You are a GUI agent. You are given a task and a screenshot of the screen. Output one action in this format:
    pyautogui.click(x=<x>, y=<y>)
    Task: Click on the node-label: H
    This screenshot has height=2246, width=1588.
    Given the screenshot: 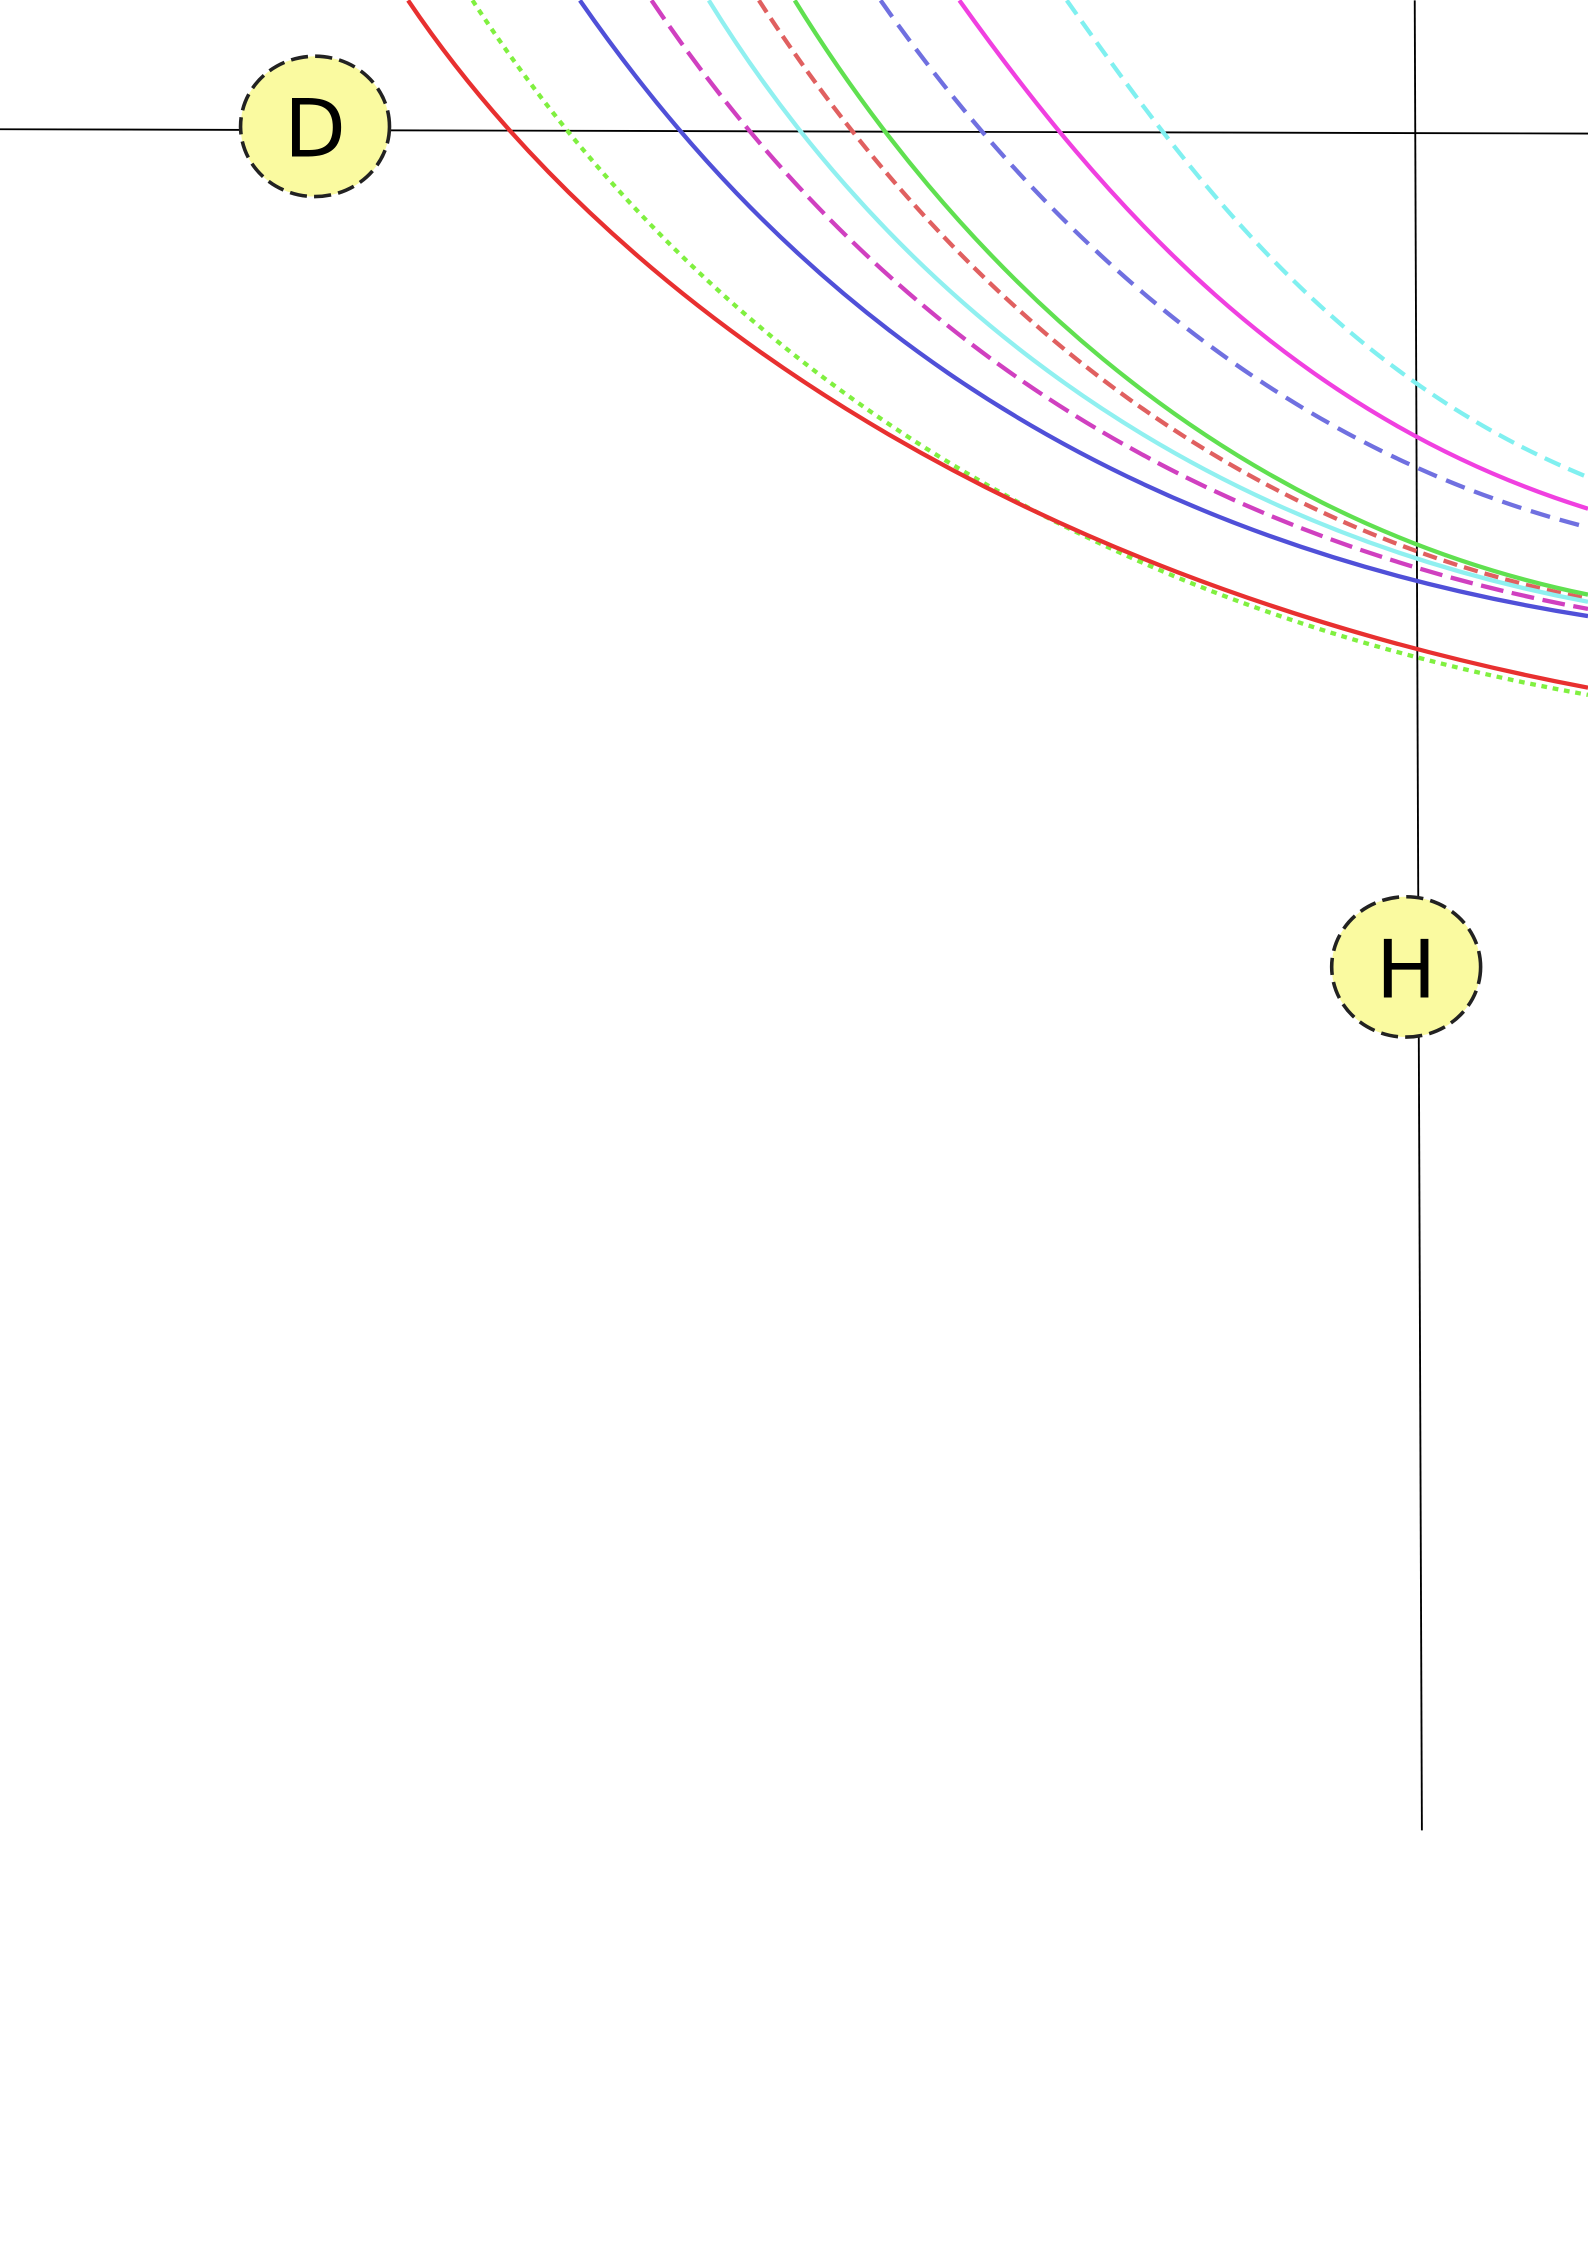 What is the action you would take?
    pyautogui.click(x=1406, y=969)
    